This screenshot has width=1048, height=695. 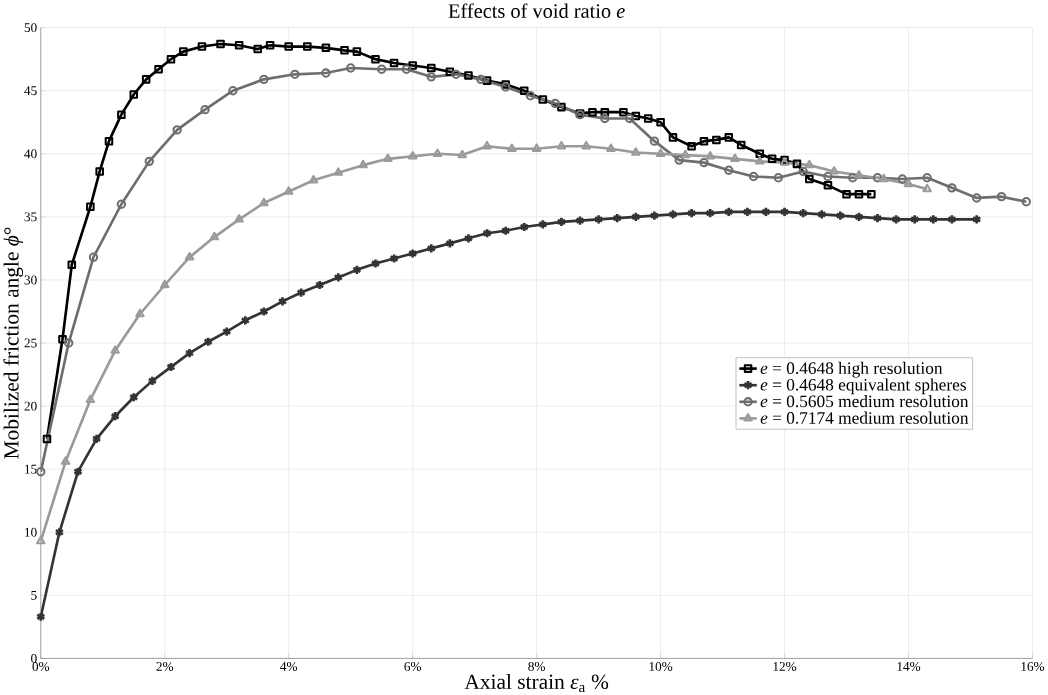 What do you see at coordinates (30, 280) in the screenshot?
I see `y-tick-label: 30` at bounding box center [30, 280].